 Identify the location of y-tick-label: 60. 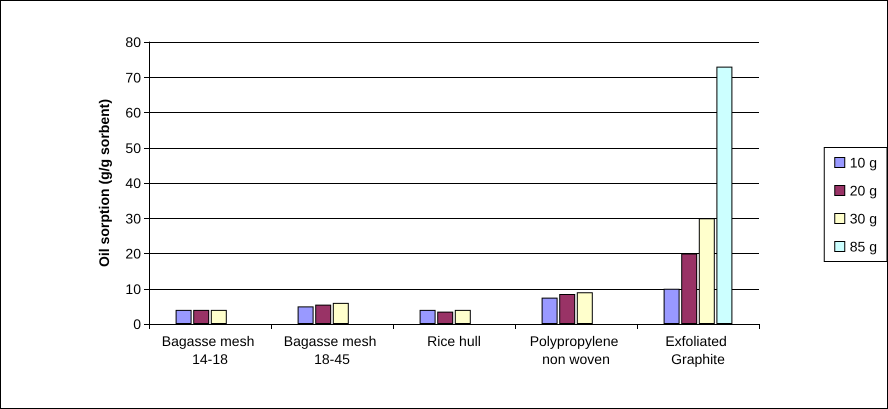
(133, 112).